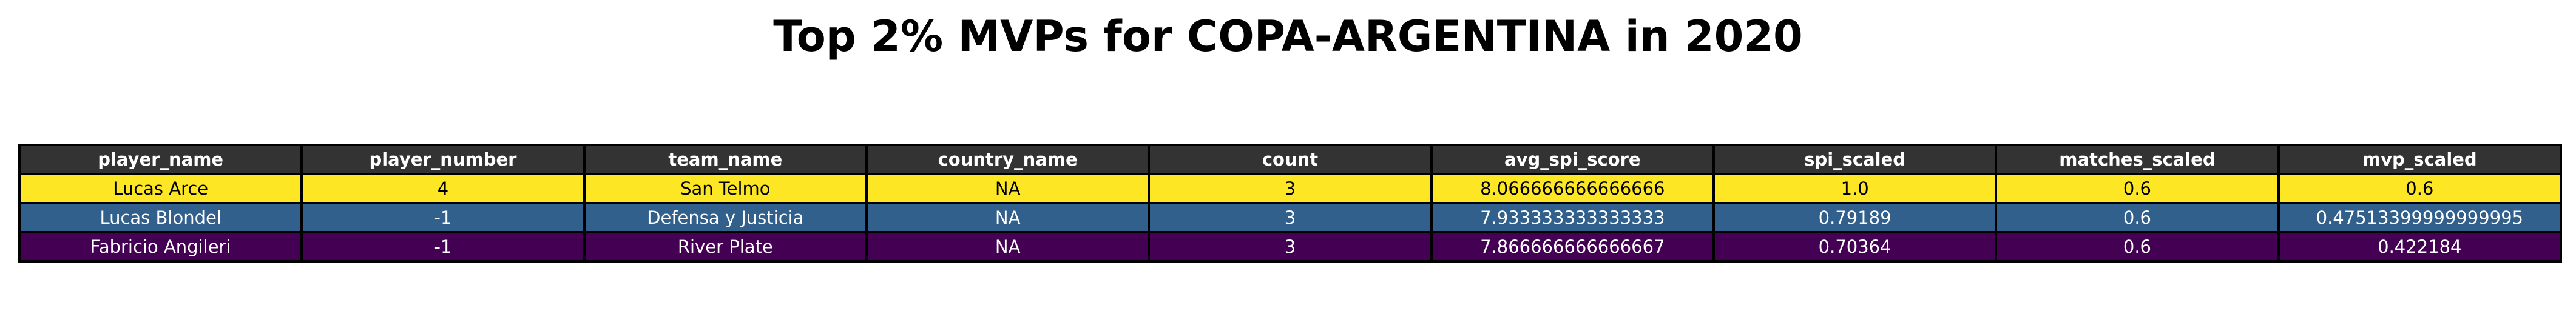  What do you see at coordinates (1855, 247) in the screenshot?
I see `table-cell: 0.70364` at bounding box center [1855, 247].